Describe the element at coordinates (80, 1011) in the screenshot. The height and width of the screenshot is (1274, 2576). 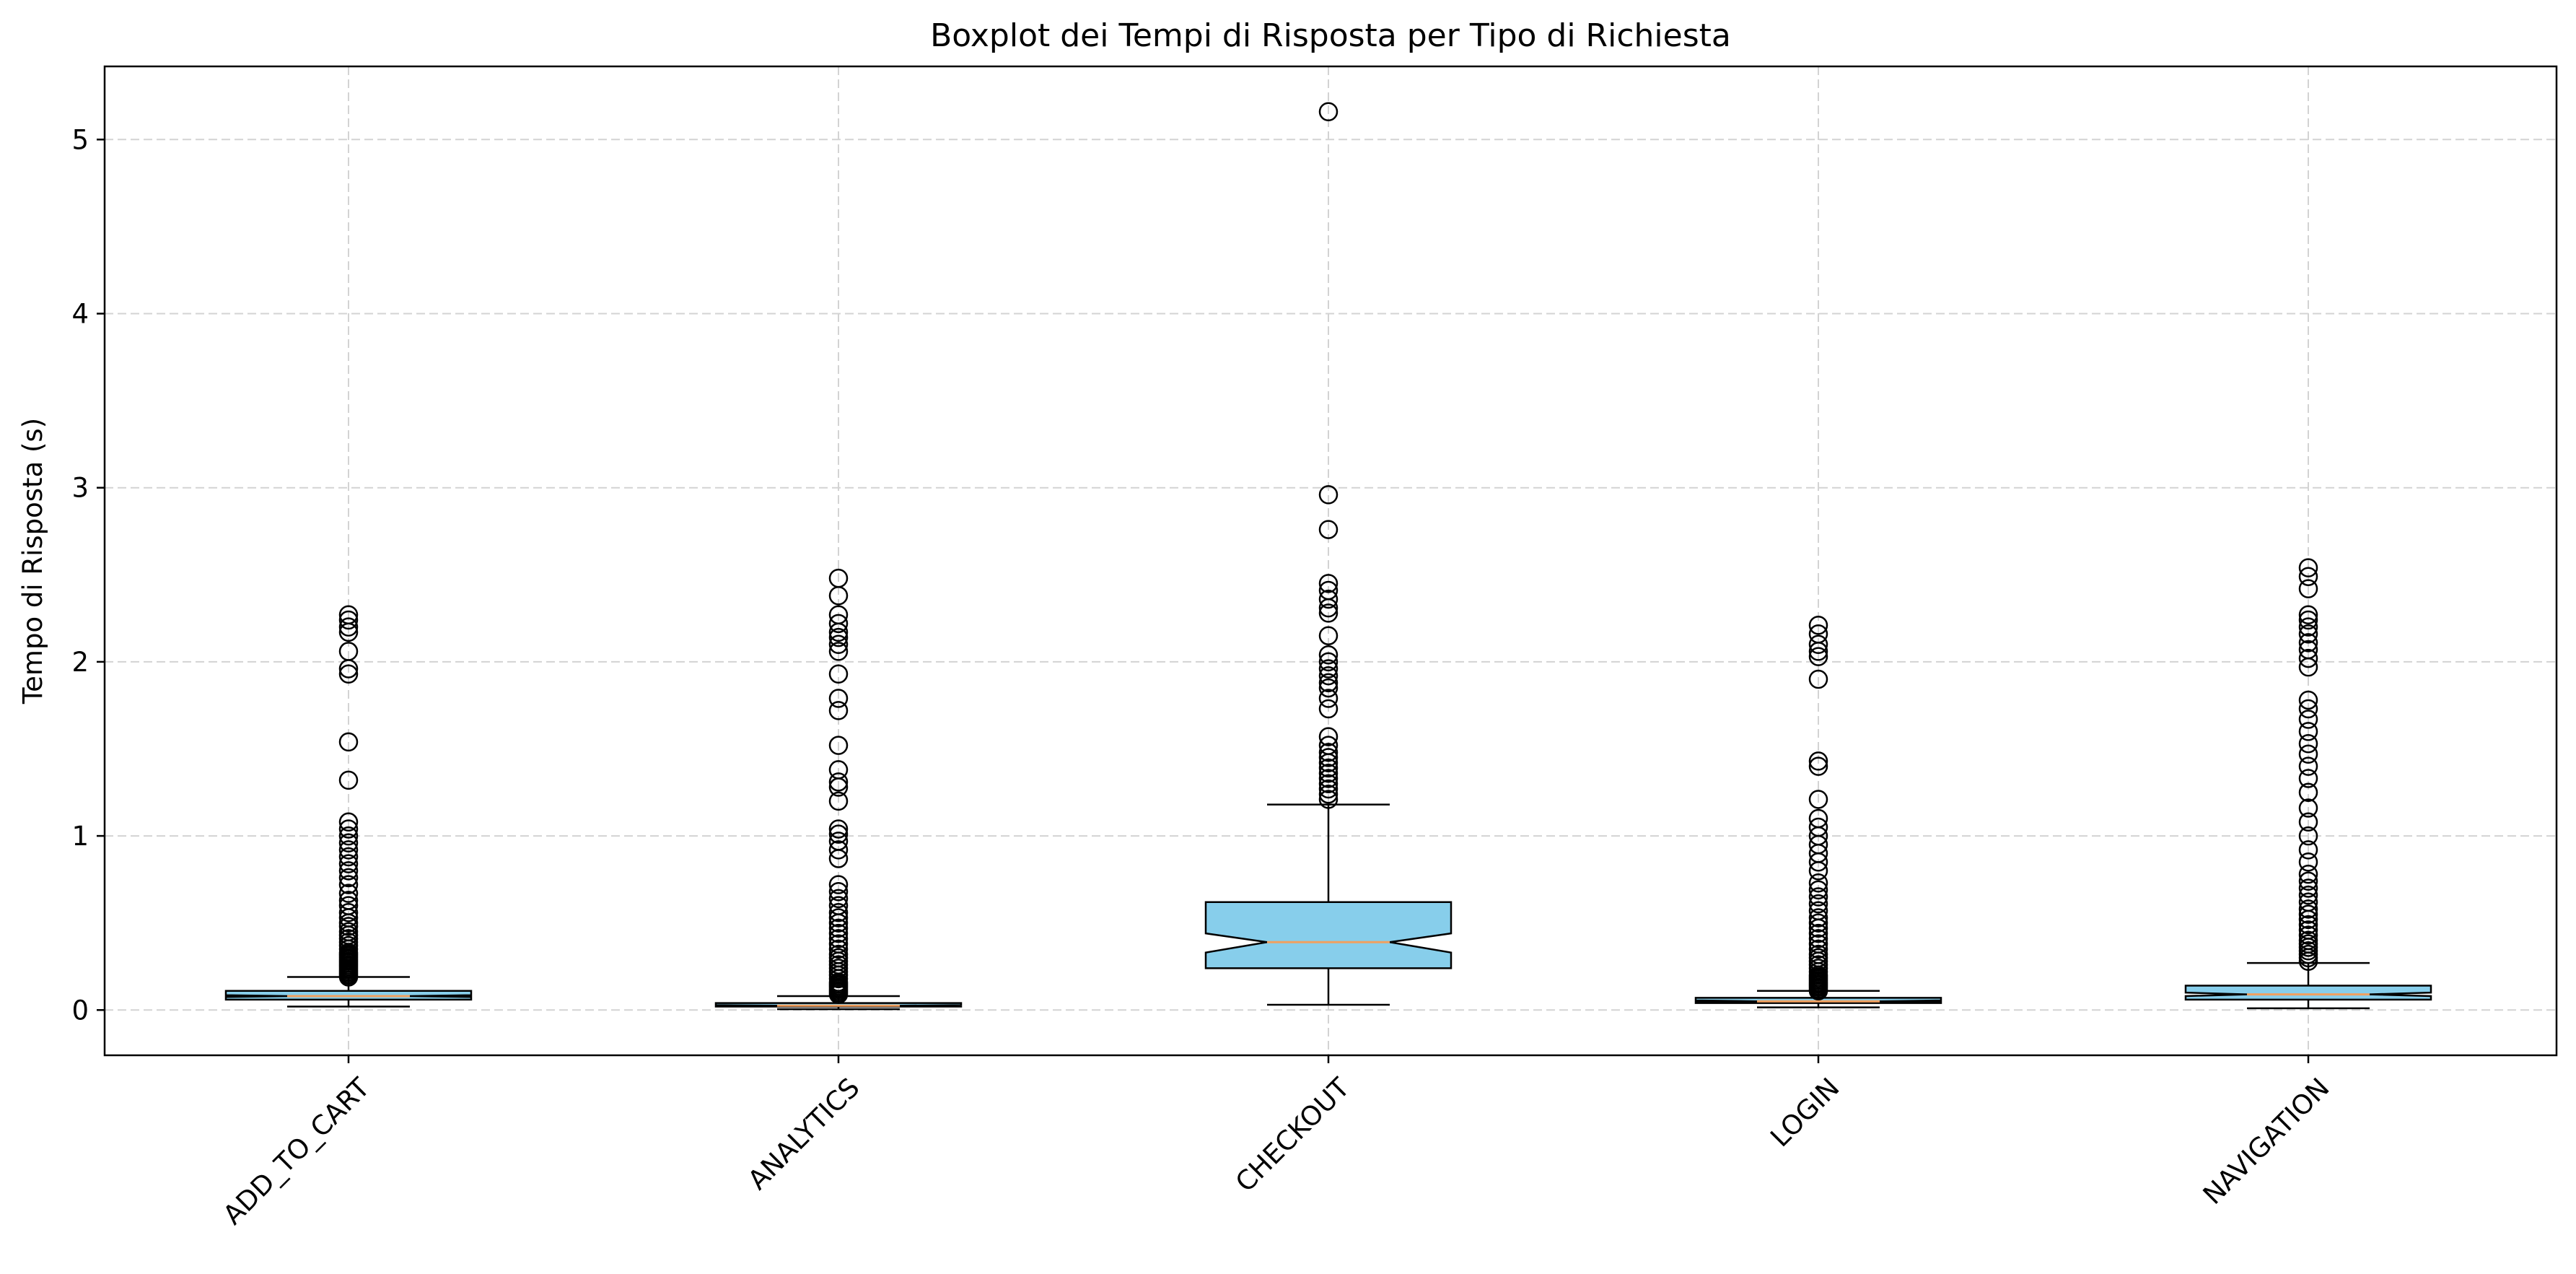
I see `y-tick-label: 0` at that location.